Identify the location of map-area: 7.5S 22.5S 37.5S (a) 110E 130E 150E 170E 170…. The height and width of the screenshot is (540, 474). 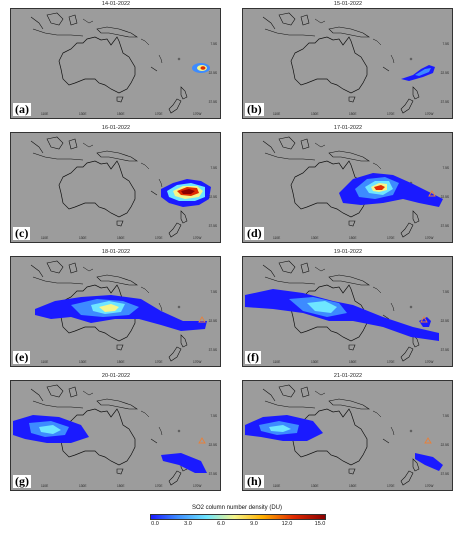
(115, 63).